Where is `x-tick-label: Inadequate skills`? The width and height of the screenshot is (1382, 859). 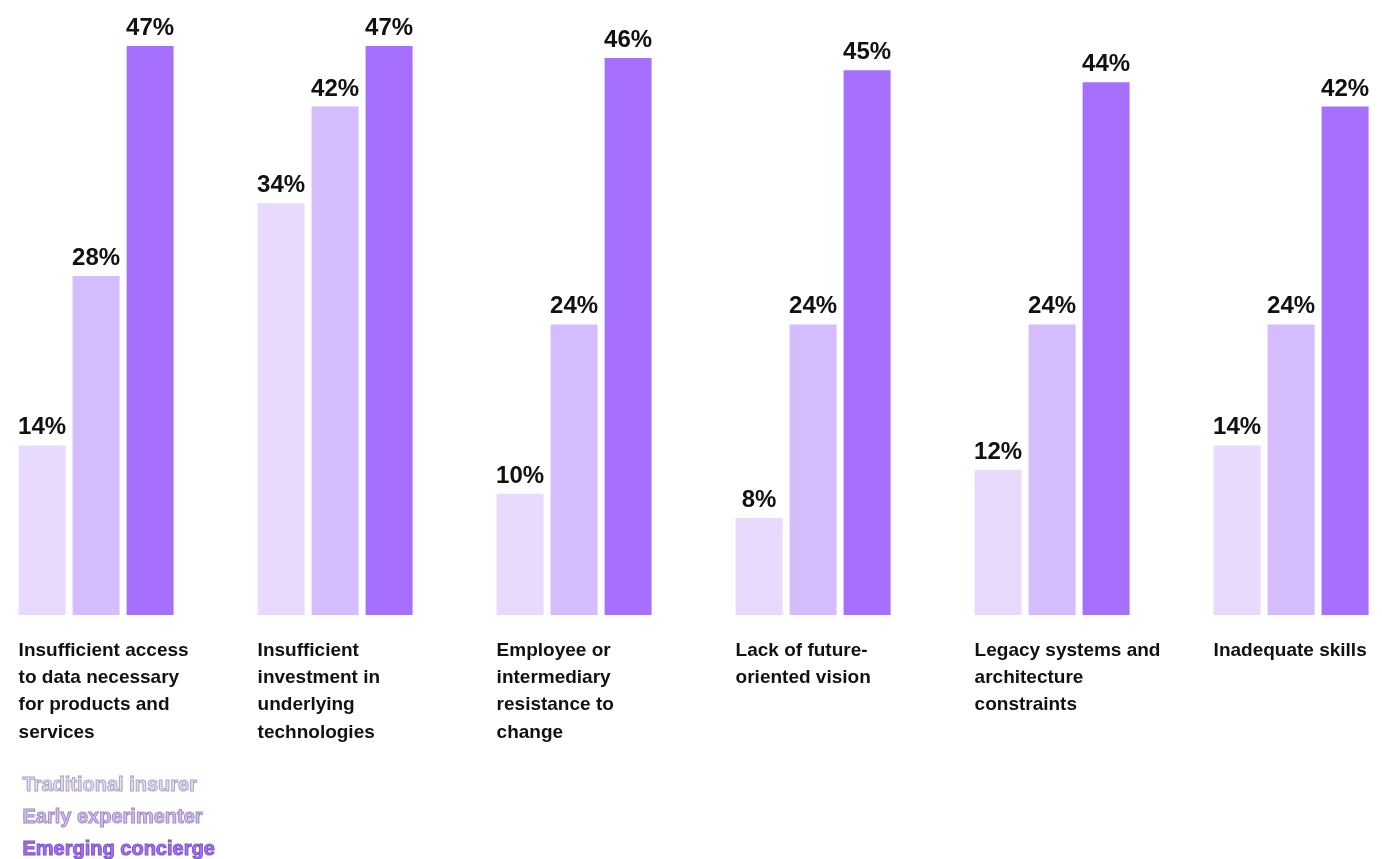
x-tick-label: Inadequate skills is located at coordinates (1290, 649).